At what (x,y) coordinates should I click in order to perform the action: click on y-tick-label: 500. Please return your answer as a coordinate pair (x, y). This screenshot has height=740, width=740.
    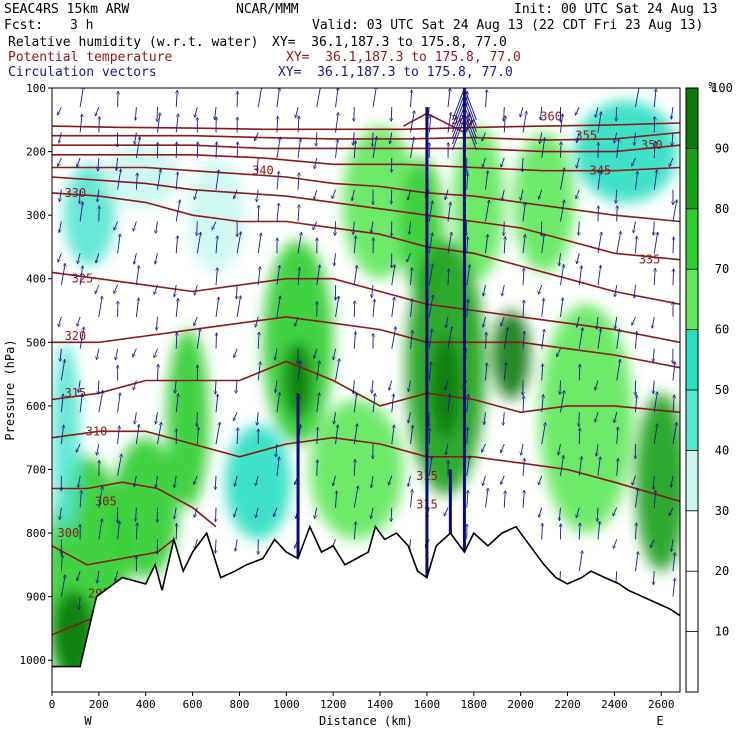
    Looking at the image, I should click on (36, 342).